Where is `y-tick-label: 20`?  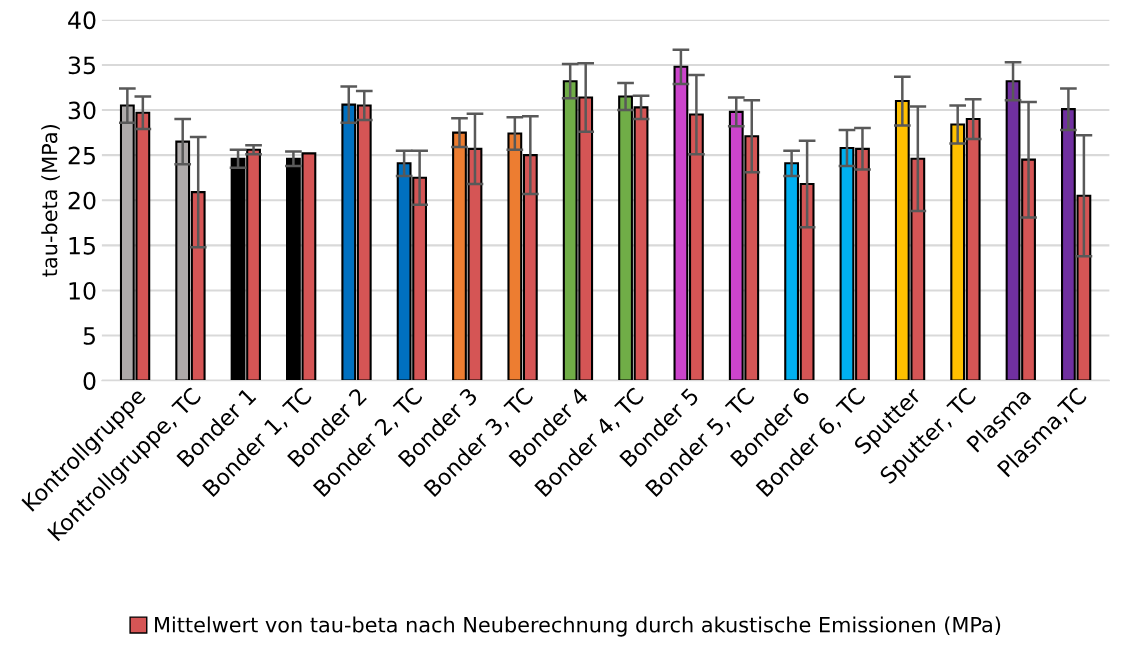 y-tick-label: 20 is located at coordinates (82, 200).